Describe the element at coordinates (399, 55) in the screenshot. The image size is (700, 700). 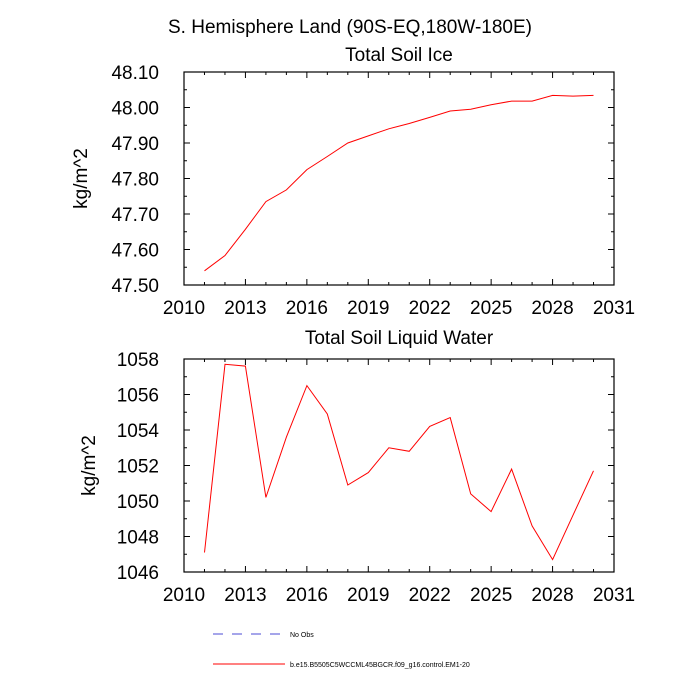
I see `chart-title: Total Soil Ice` at that location.